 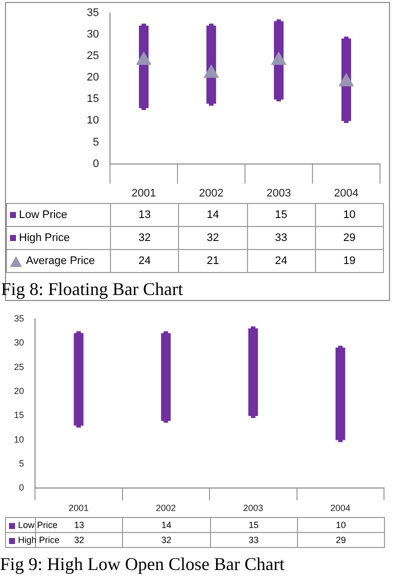 I want to click on caption: Fig 8: Floating Bar Chart, so click(x=92, y=289).